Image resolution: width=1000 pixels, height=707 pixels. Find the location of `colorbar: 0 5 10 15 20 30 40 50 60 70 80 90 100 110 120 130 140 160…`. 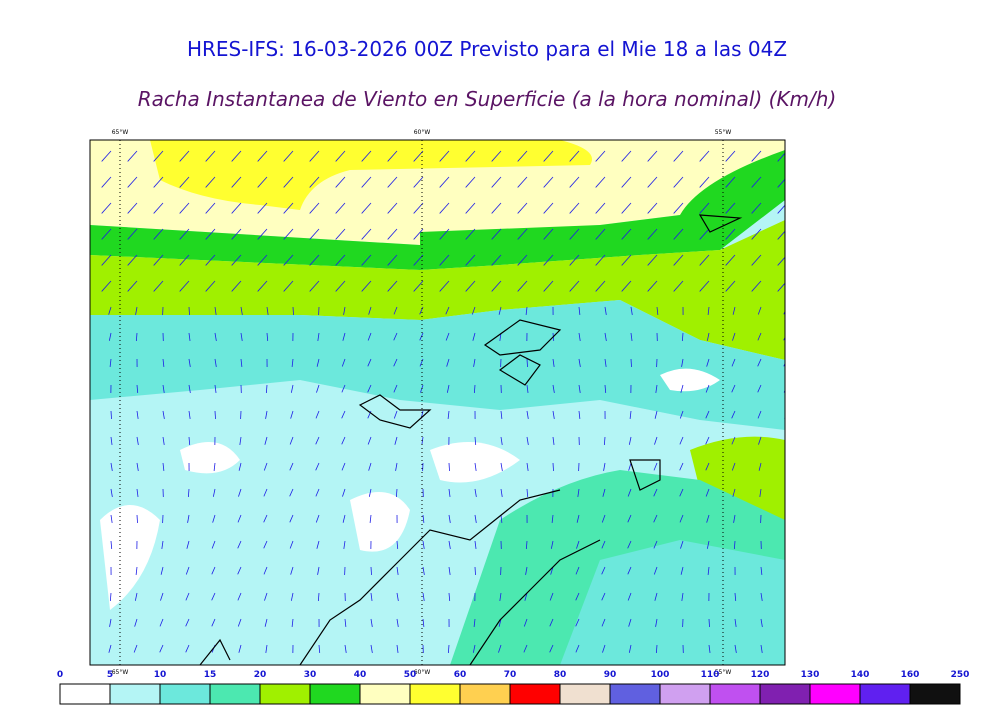

colorbar: 0 5 10 15 20 30 40 50 60 70 80 90 100 110 120 130 140 160… is located at coordinates (513, 687).